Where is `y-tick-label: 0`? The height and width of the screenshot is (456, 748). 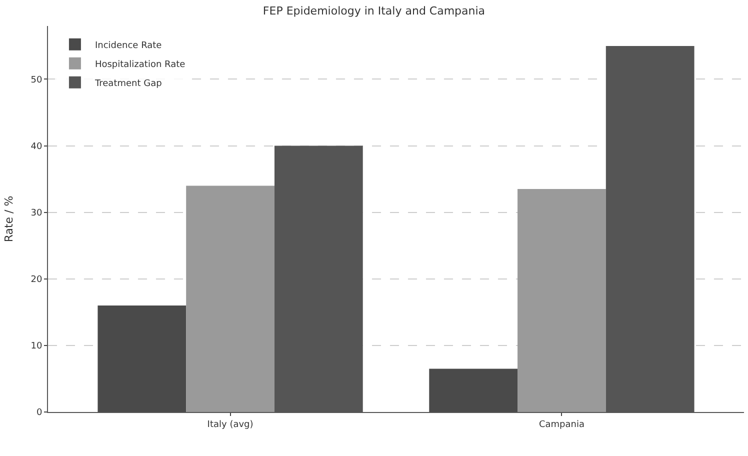
y-tick-label: 0 is located at coordinates (39, 413).